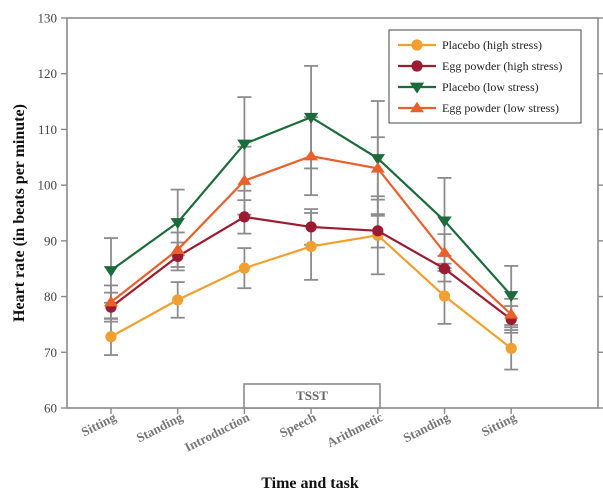 Image resolution: width=603 pixels, height=491 pixels. I want to click on x-tick-label: Introduction, so click(217, 432).